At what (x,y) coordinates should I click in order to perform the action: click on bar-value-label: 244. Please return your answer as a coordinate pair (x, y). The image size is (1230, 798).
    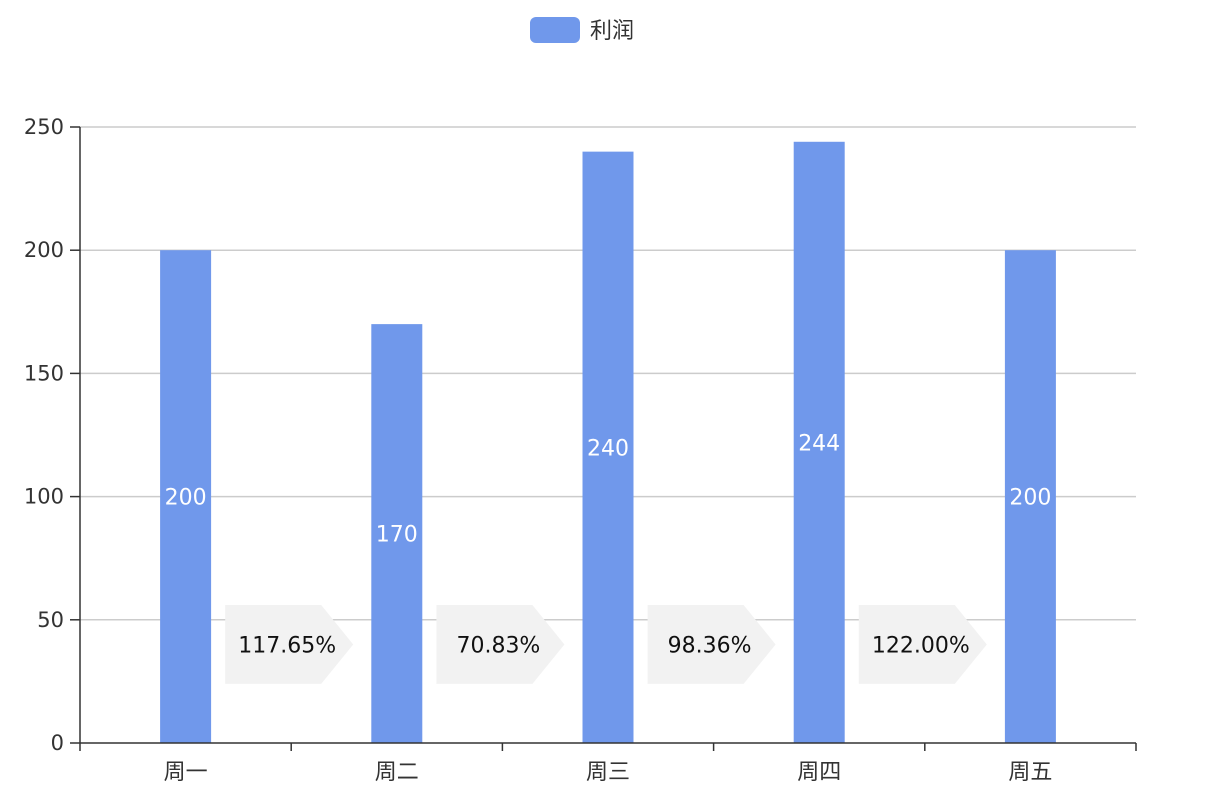
    Looking at the image, I should click on (819, 443).